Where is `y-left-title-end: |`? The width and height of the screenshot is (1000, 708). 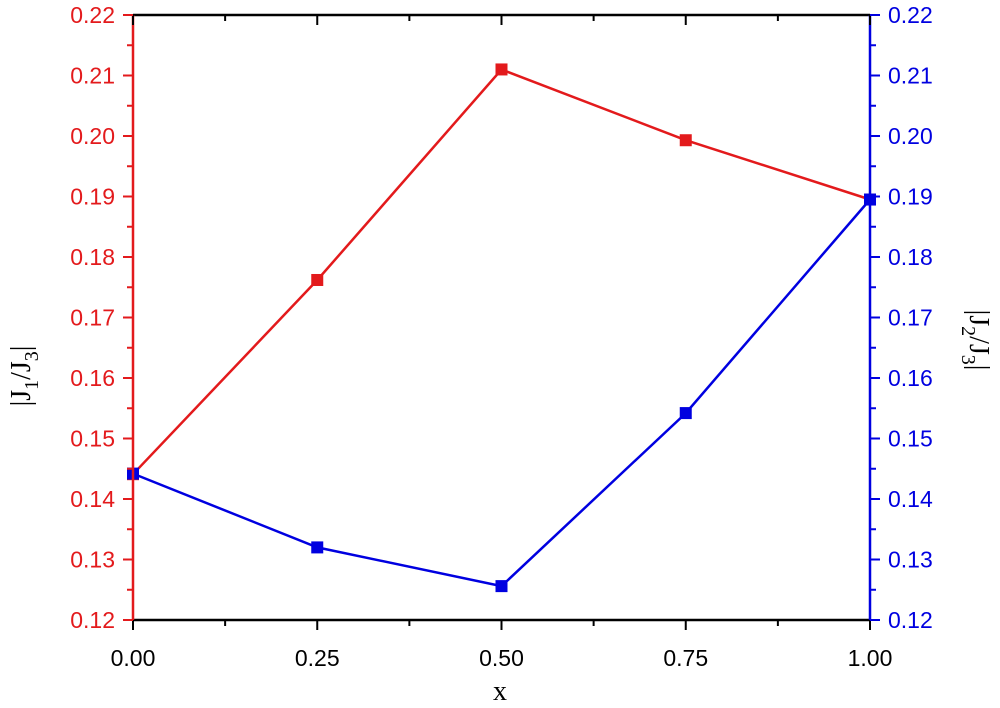
y-left-title-end: | is located at coordinates (21, 349).